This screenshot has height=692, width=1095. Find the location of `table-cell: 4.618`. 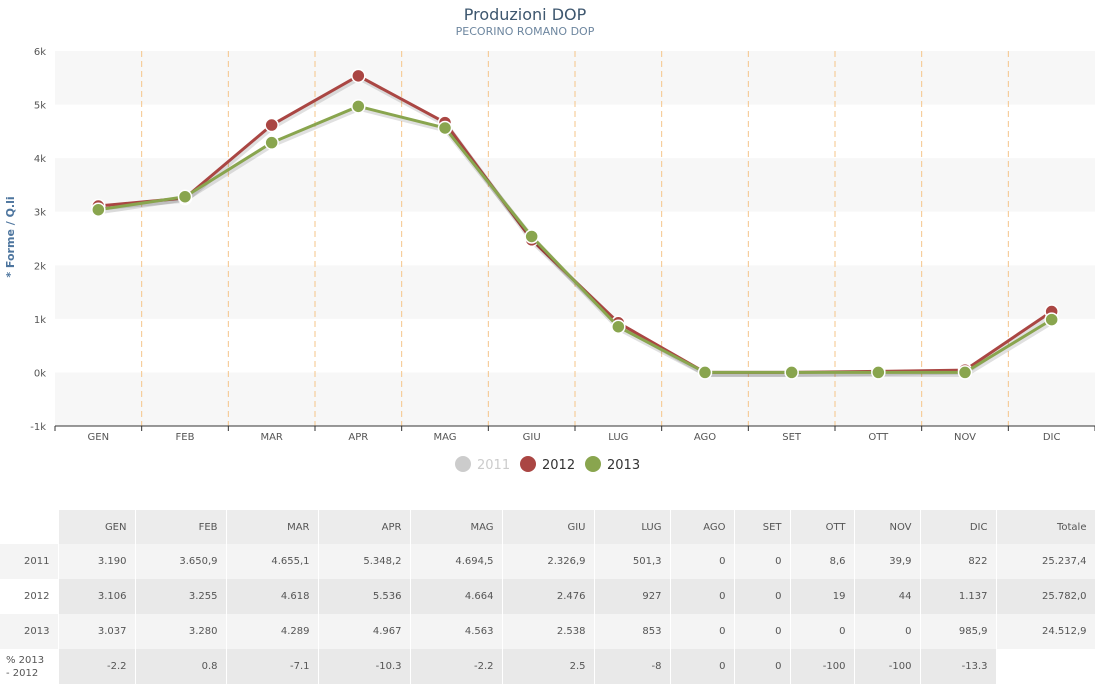

table-cell: 4.618 is located at coordinates (272, 596).